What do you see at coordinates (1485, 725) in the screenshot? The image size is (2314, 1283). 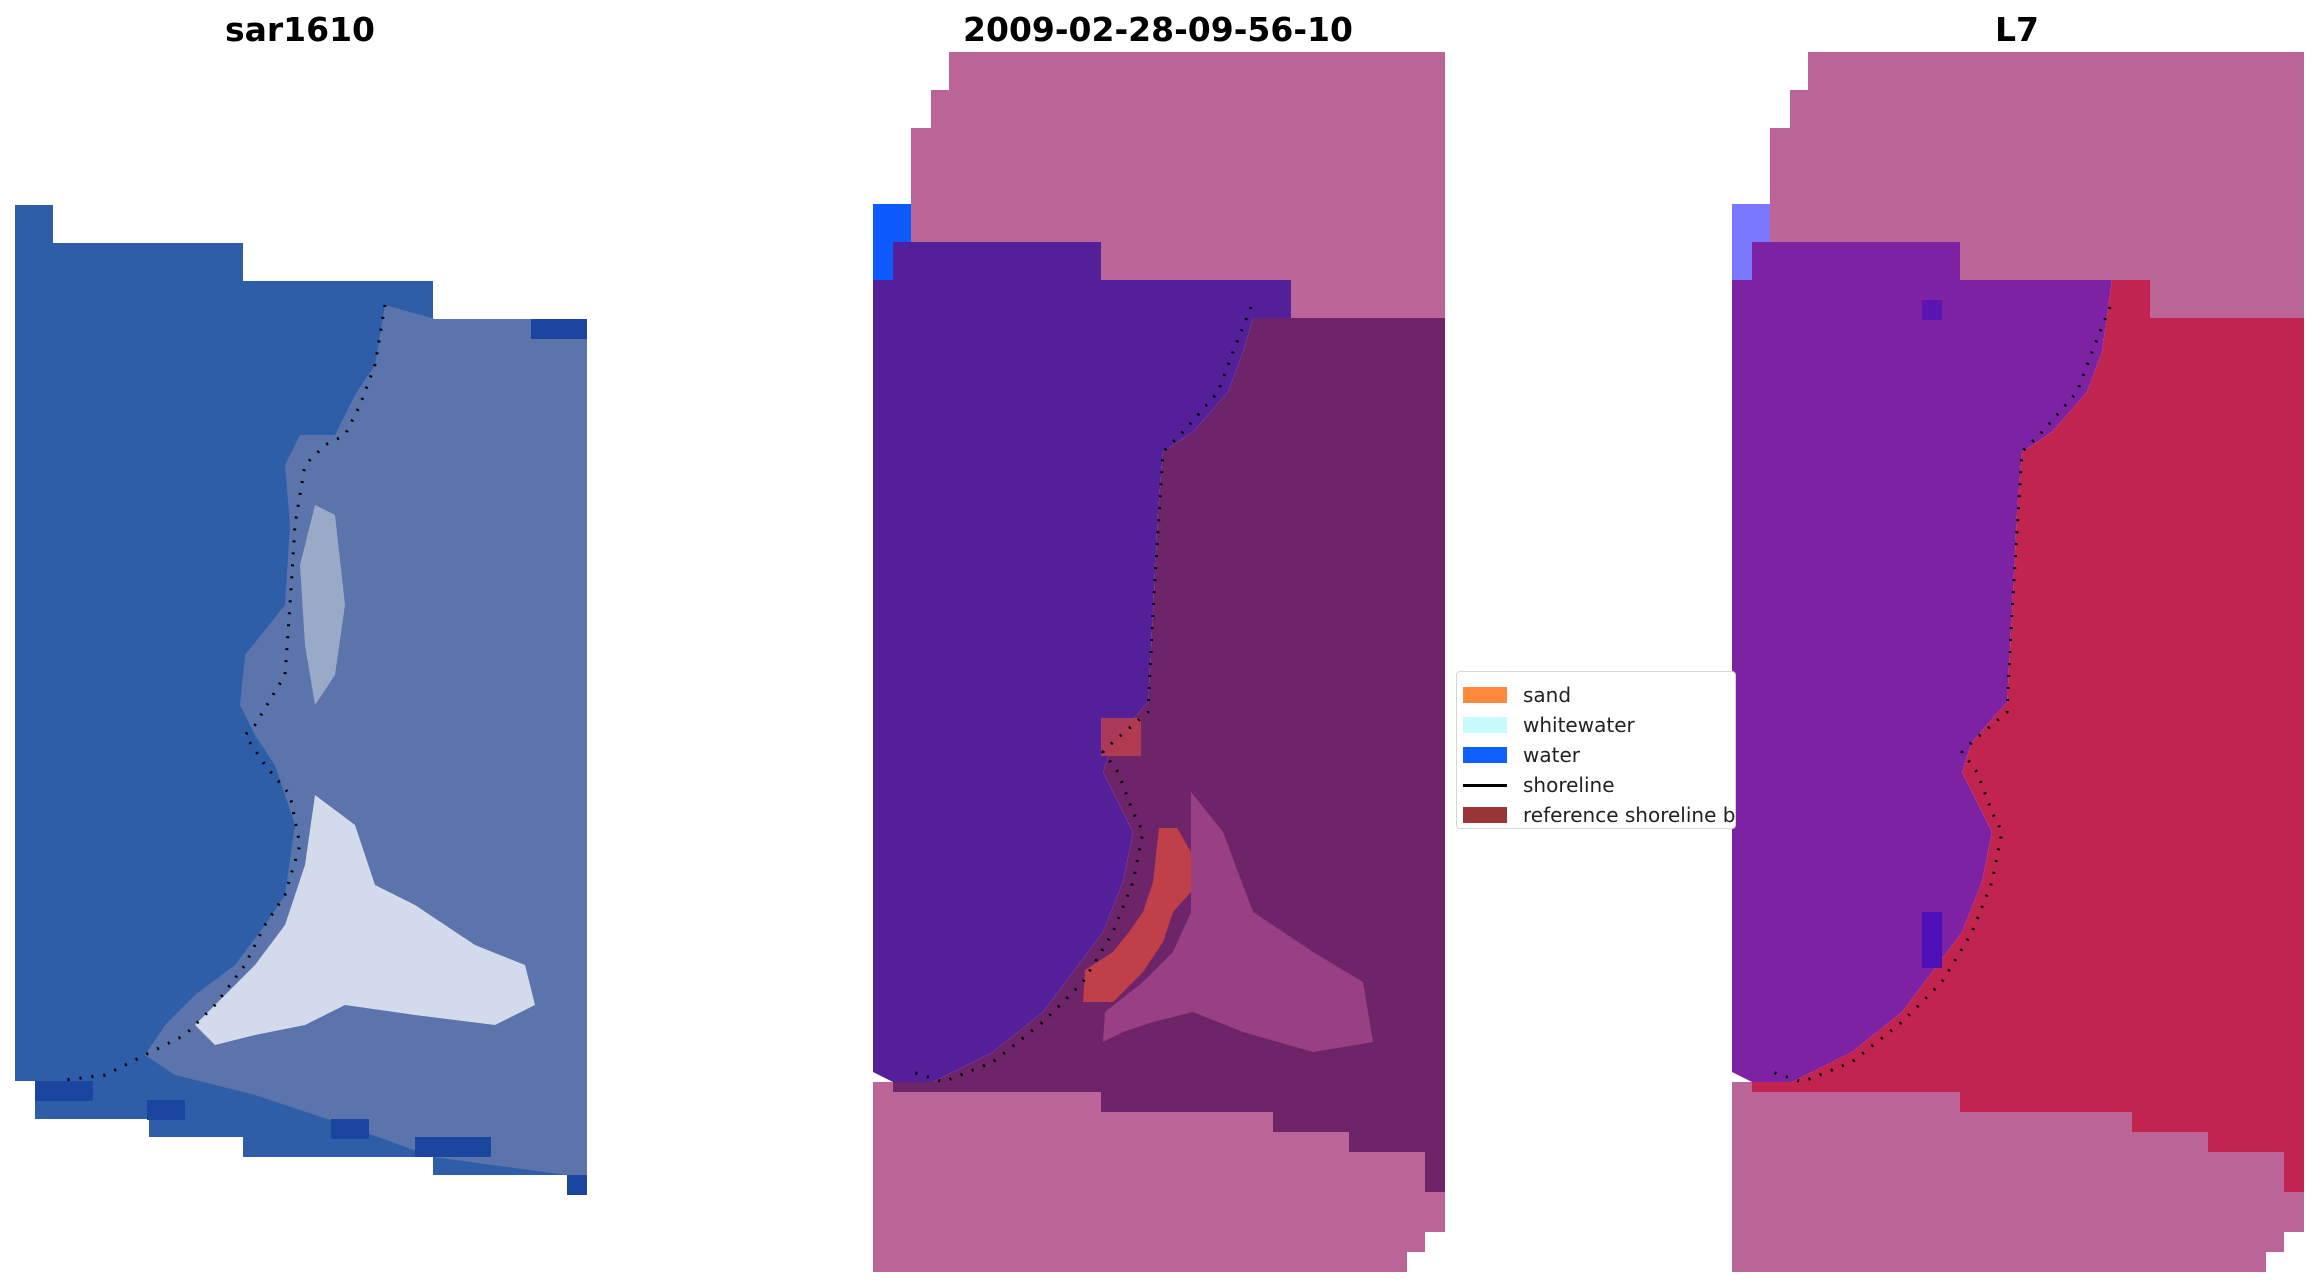 I see `legend-swatch-whitewater` at bounding box center [1485, 725].